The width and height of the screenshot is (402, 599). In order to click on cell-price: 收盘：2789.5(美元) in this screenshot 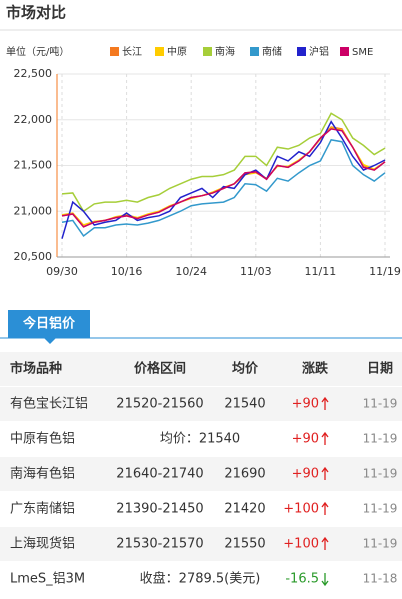, I will do `click(200, 579)`.